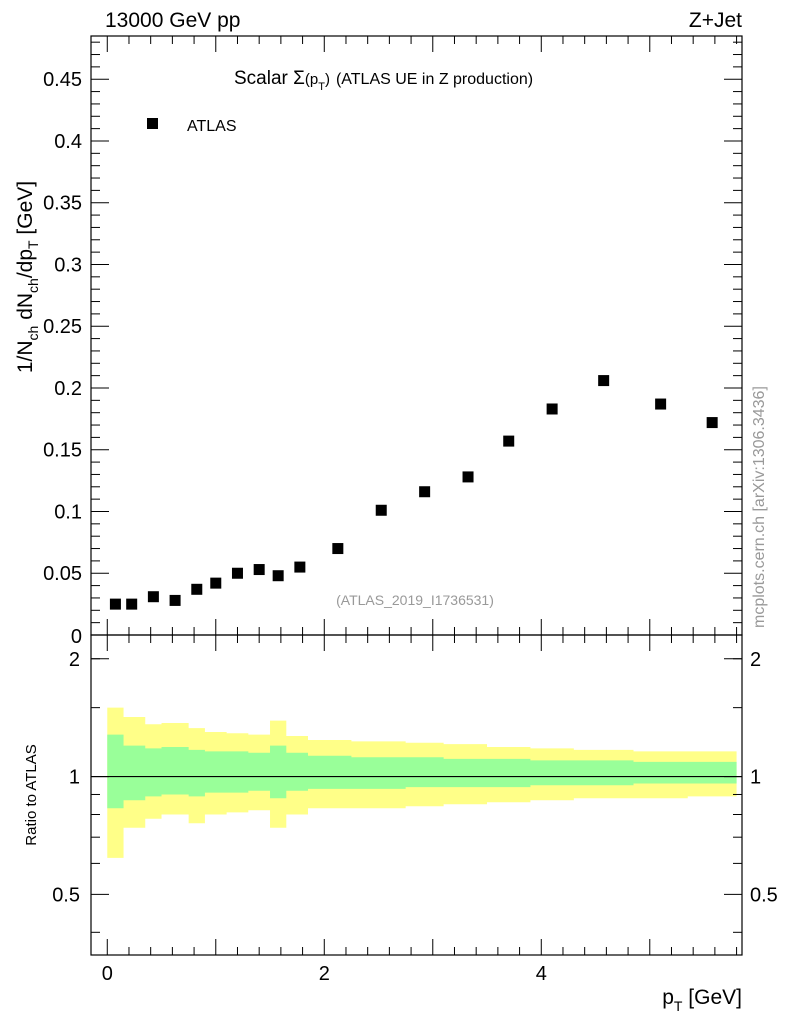 This screenshot has width=786, height=1024. Describe the element at coordinates (33, 244) in the screenshot. I see `ylabel-part-f: T` at that location.